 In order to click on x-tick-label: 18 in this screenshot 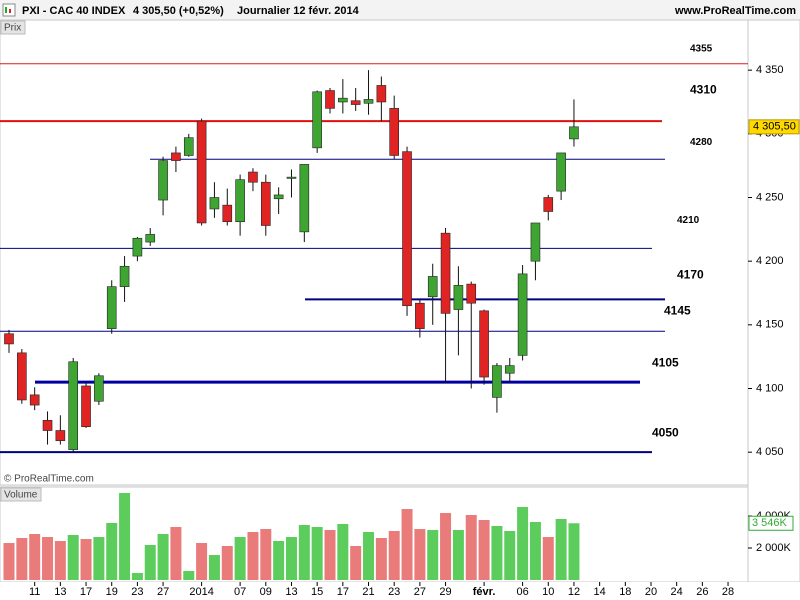, I will do `click(625, 592)`.